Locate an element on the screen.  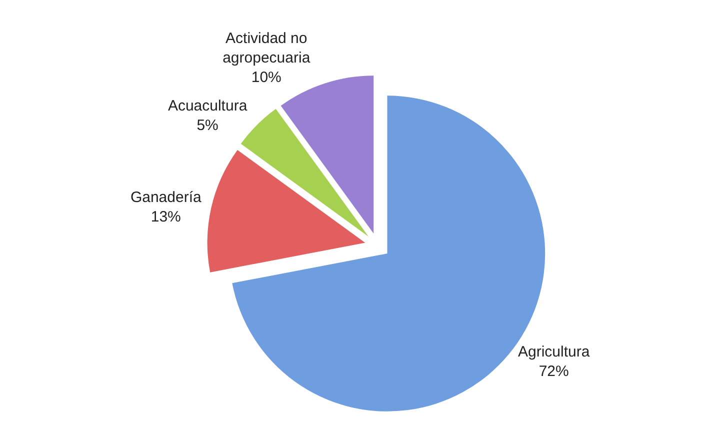
slice-label: Actividad no agropecuaria is located at coordinates (266, 48).